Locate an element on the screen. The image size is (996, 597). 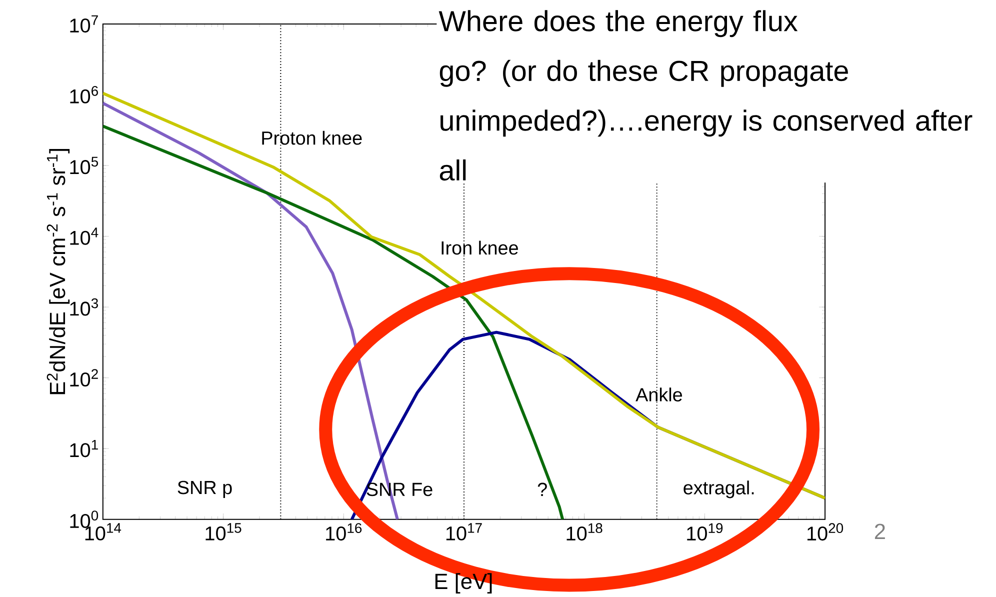
annotation: SNR p is located at coordinates (205, 489).